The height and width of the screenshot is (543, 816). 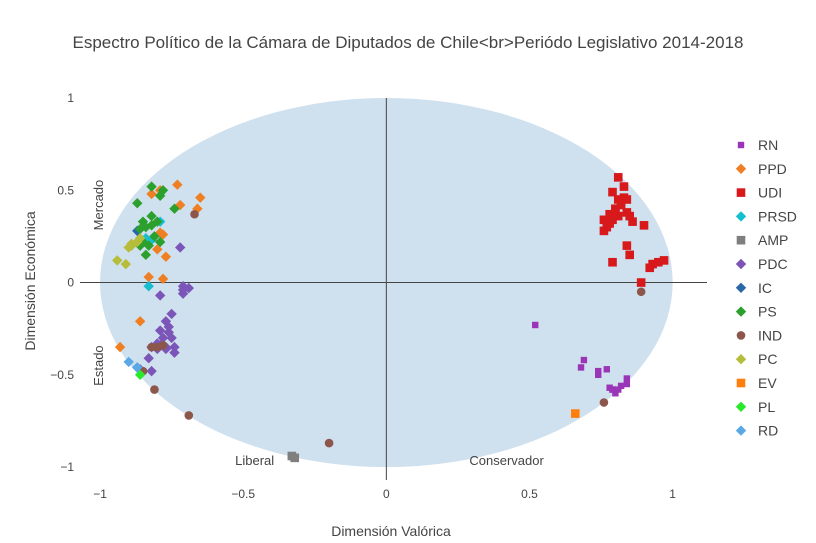 What do you see at coordinates (529, 494) in the screenshot?
I see `x-tick-label: 0.5` at bounding box center [529, 494].